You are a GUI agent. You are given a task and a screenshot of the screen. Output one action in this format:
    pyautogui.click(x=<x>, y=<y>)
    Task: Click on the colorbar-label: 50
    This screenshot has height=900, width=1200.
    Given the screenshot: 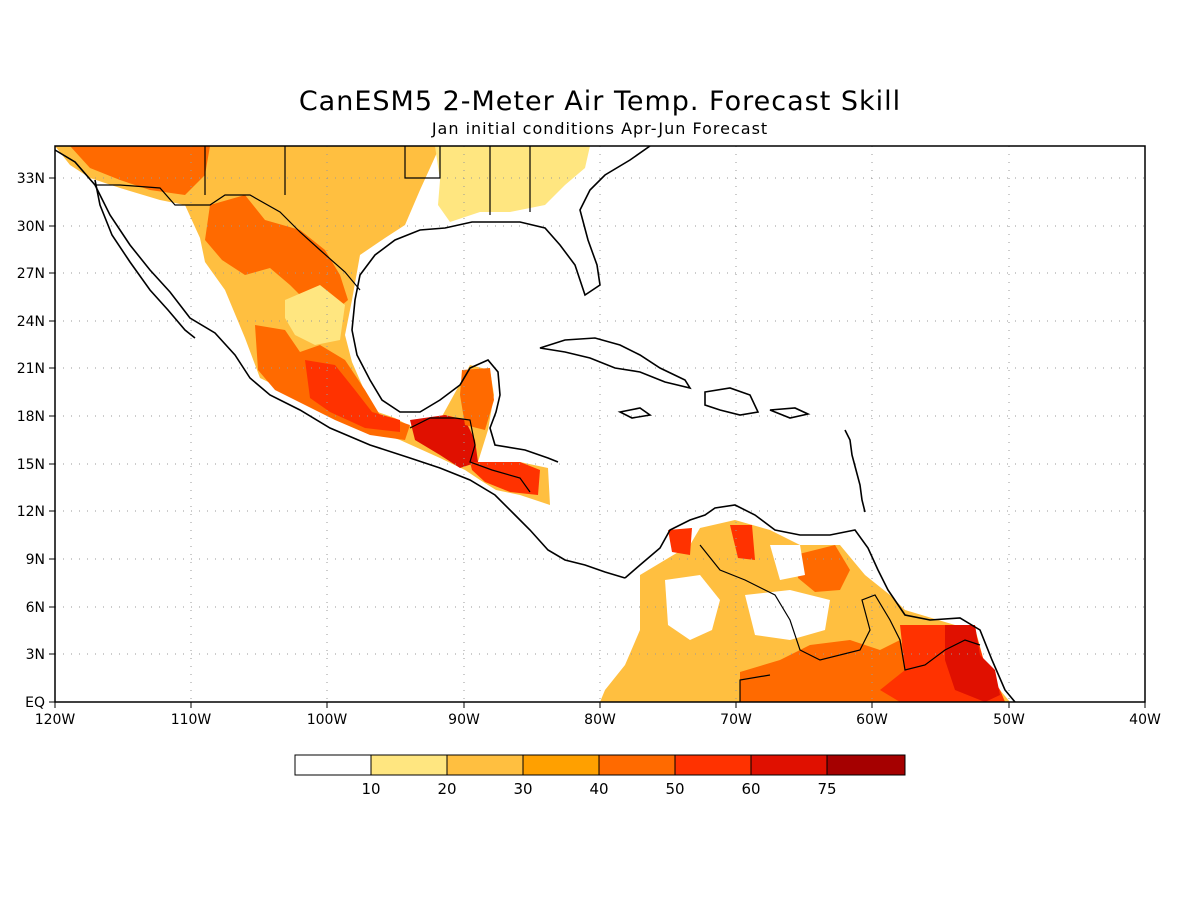 What is the action you would take?
    pyautogui.click(x=674, y=789)
    